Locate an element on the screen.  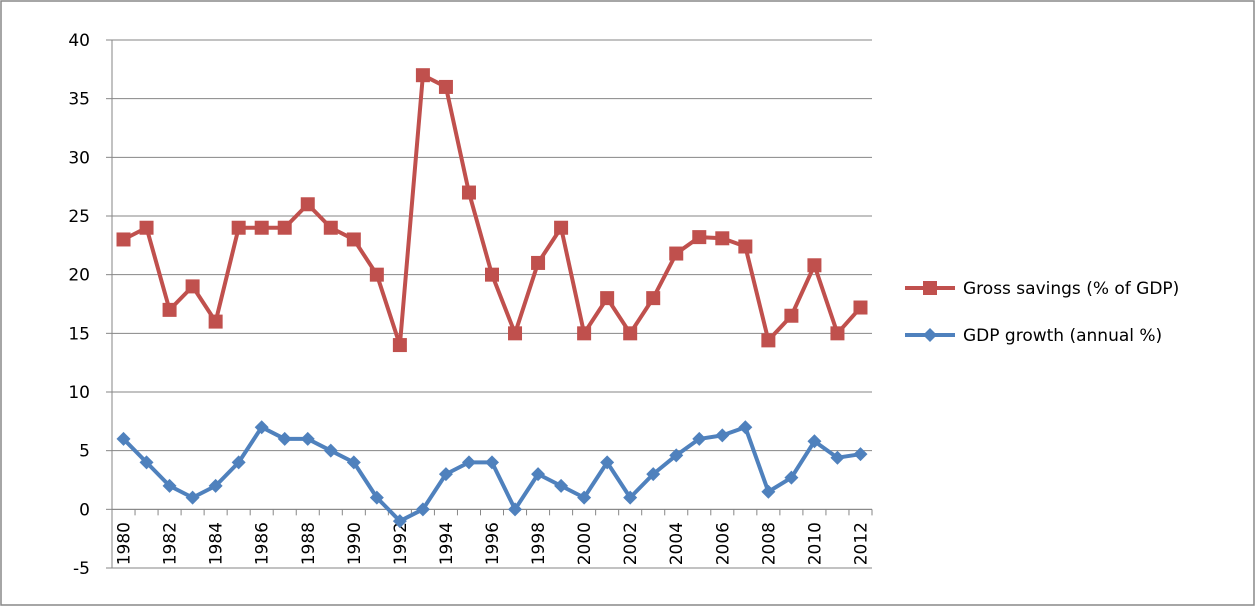
y-tick-label: 30 is located at coordinates (79, 158).